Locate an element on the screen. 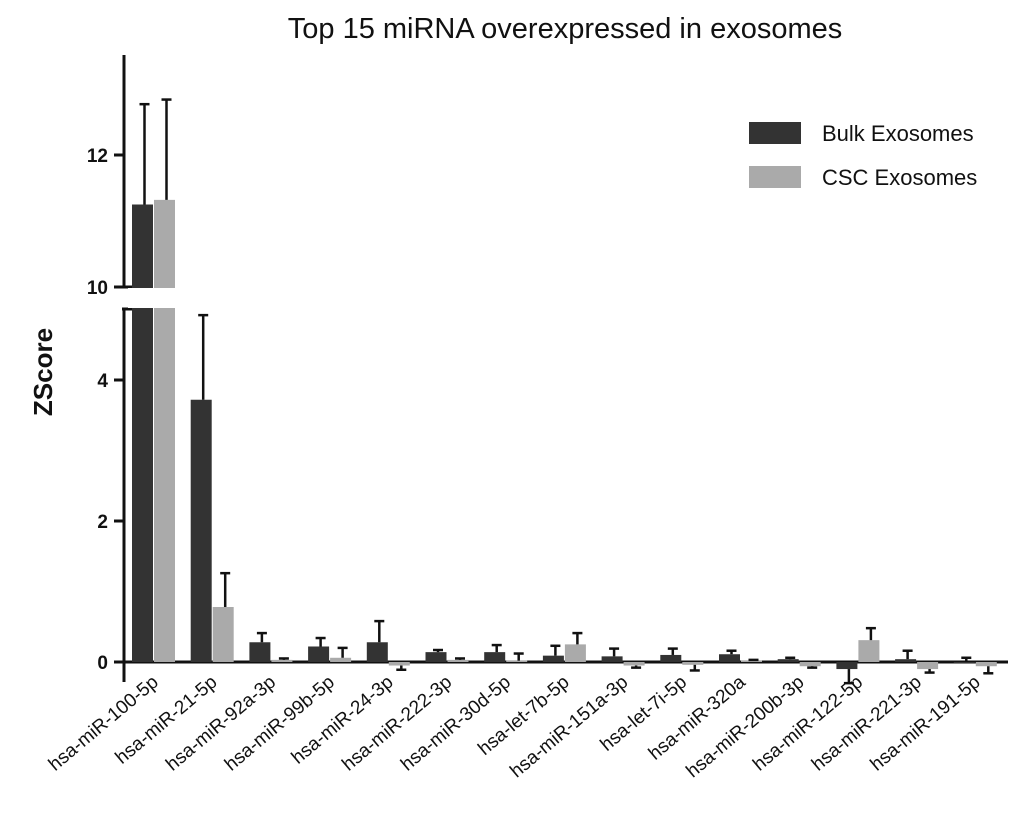 The height and width of the screenshot is (840, 1023). chart-title: Top 15 miRNA overexpressed in exosomes is located at coordinates (565, 29).